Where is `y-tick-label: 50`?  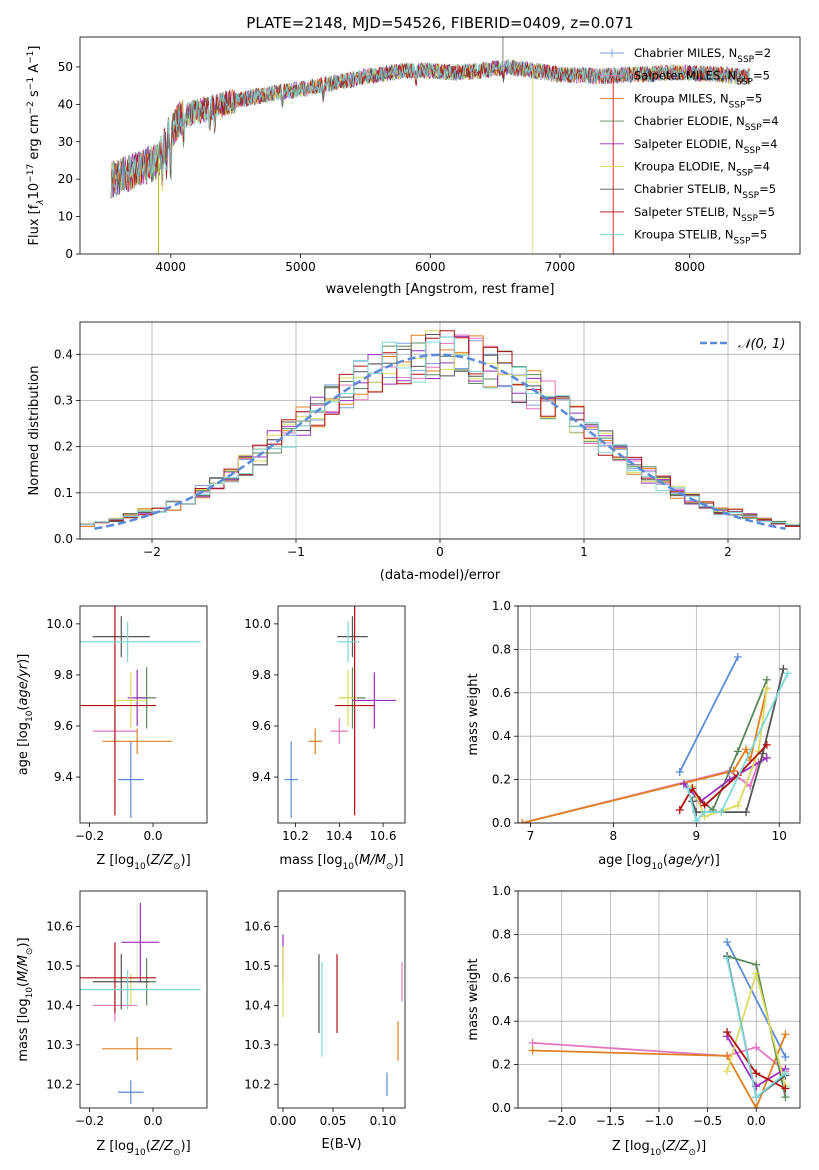
y-tick-label: 50 is located at coordinates (65, 67).